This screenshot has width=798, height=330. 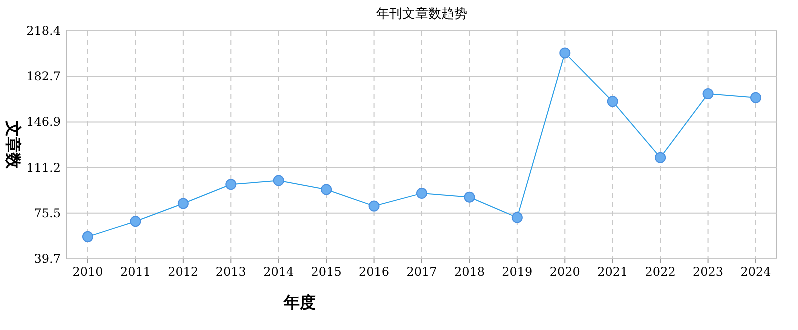 I want to click on y-tick-label: 75.5, so click(x=47, y=213).